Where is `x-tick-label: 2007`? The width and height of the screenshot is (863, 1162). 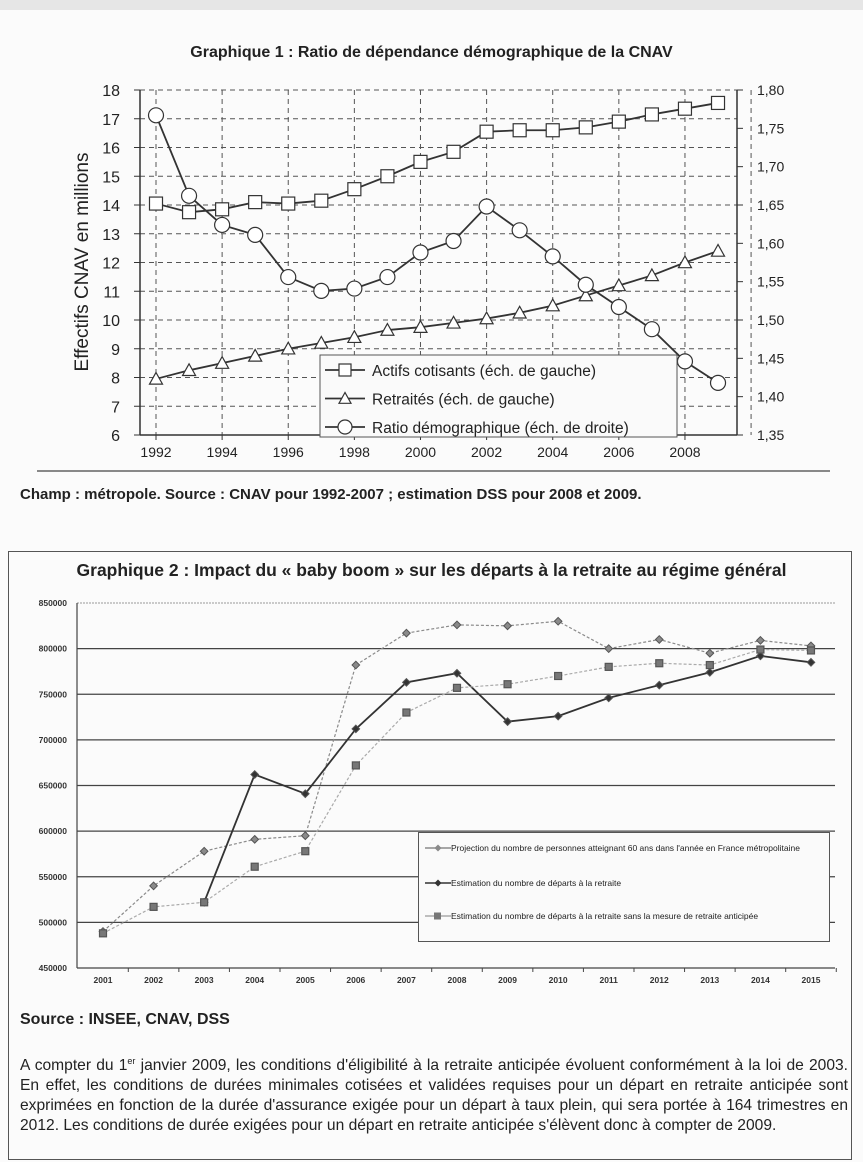
x-tick-label: 2007 is located at coordinates (406, 980).